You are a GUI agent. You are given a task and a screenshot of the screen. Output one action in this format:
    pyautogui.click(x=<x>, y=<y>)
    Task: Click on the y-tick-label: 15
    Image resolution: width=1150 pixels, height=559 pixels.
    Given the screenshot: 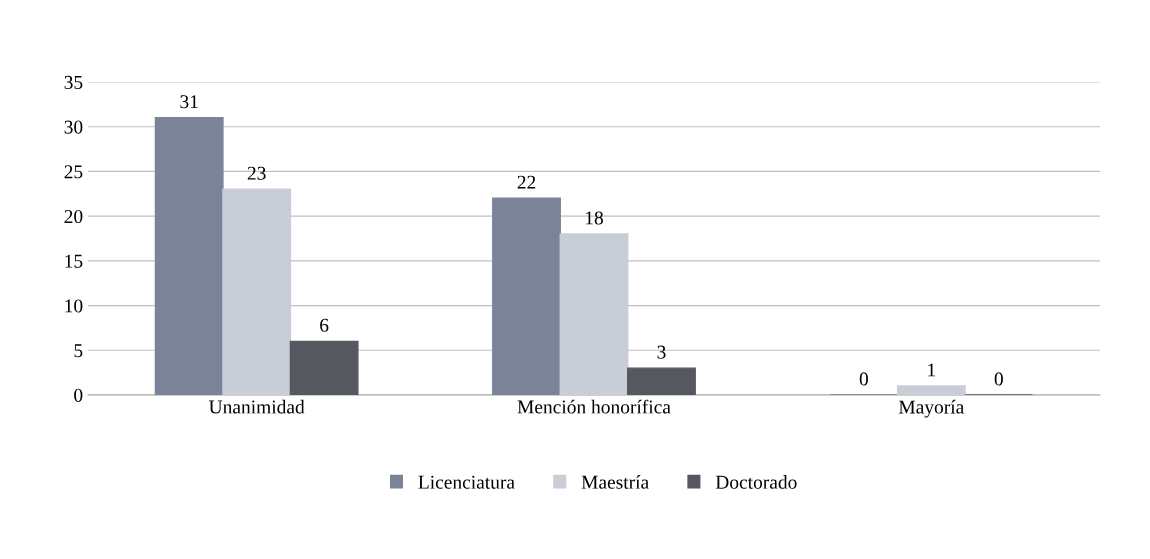 What is the action you would take?
    pyautogui.click(x=74, y=261)
    